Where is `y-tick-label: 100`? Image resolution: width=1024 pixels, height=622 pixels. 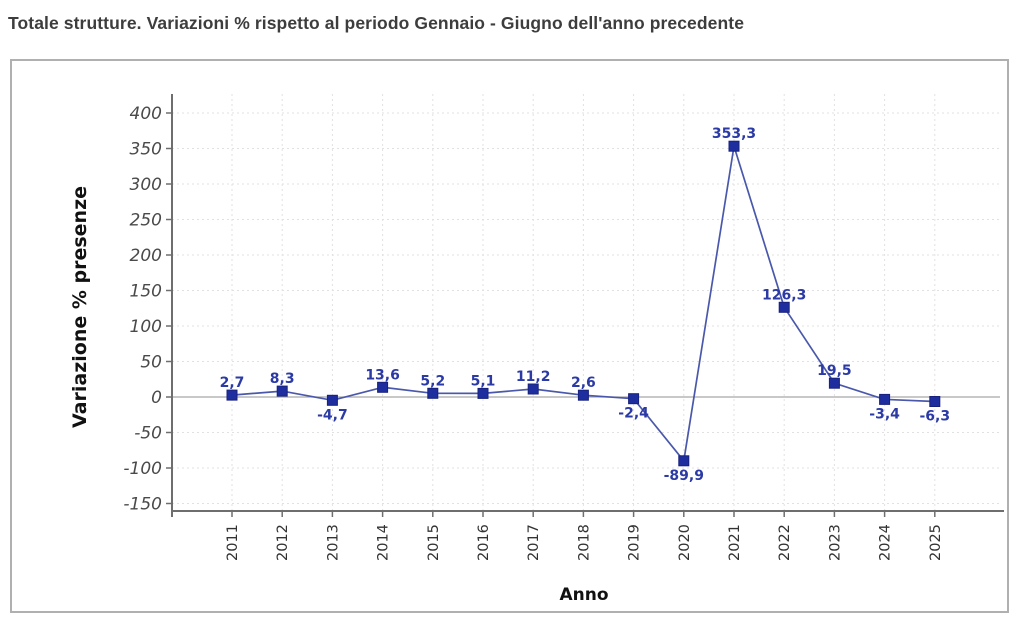 y-tick-label: 100 is located at coordinates (146, 327).